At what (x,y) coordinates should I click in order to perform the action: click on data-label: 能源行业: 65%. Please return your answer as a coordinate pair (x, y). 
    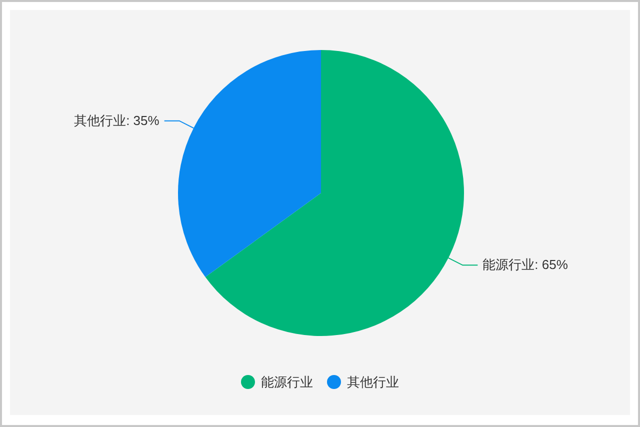
    Looking at the image, I should click on (525, 264).